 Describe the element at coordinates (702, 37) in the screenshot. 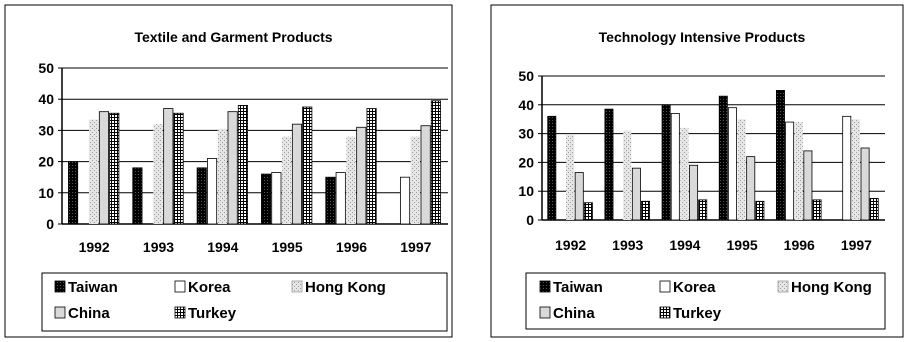

I see `chart-title: Technology Intensive Products` at that location.